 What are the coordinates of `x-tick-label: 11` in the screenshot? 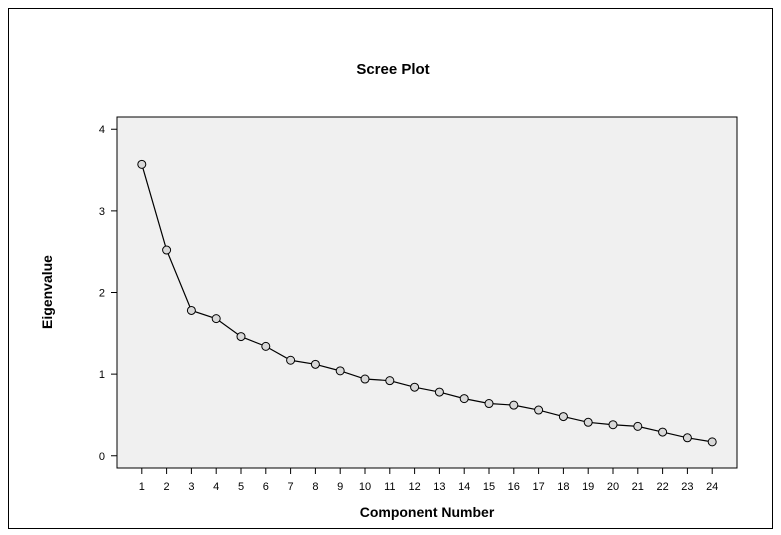 It's located at (389, 487).